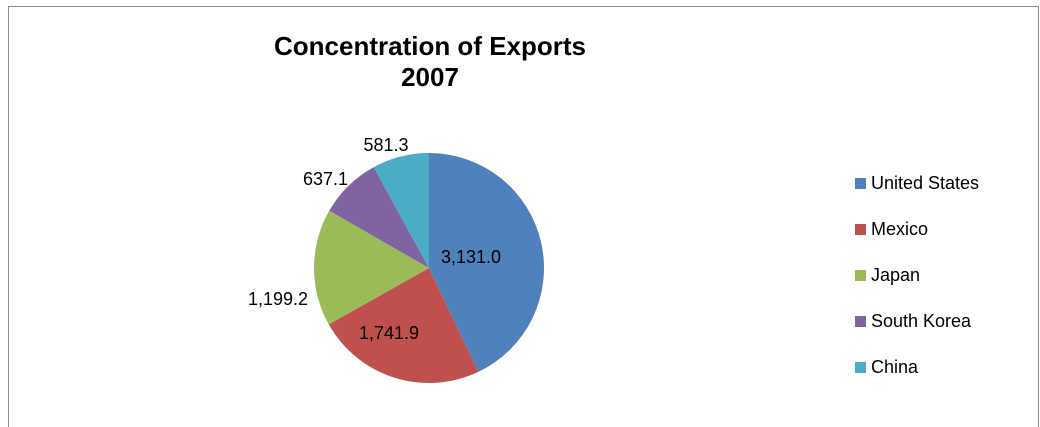 Image resolution: width=1040 pixels, height=427 pixels. What do you see at coordinates (389, 333) in the screenshot?
I see `data-label-mexico: 1,741.9` at bounding box center [389, 333].